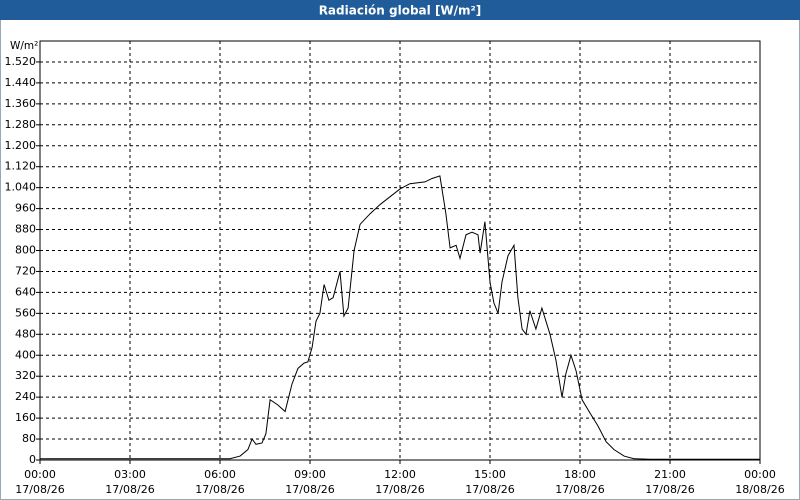 This screenshot has height=500, width=800. Describe the element at coordinates (25, 417) in the screenshot. I see `y-tick-label: 160` at that location.